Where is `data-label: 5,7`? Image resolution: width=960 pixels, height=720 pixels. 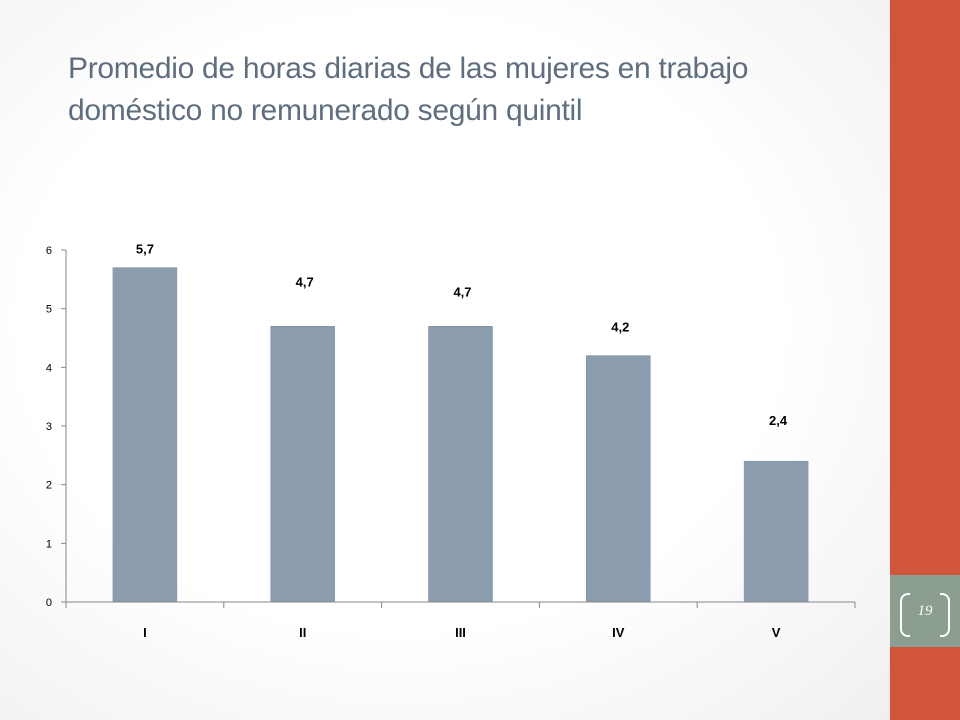
data-label: 5,7 is located at coordinates (145, 249).